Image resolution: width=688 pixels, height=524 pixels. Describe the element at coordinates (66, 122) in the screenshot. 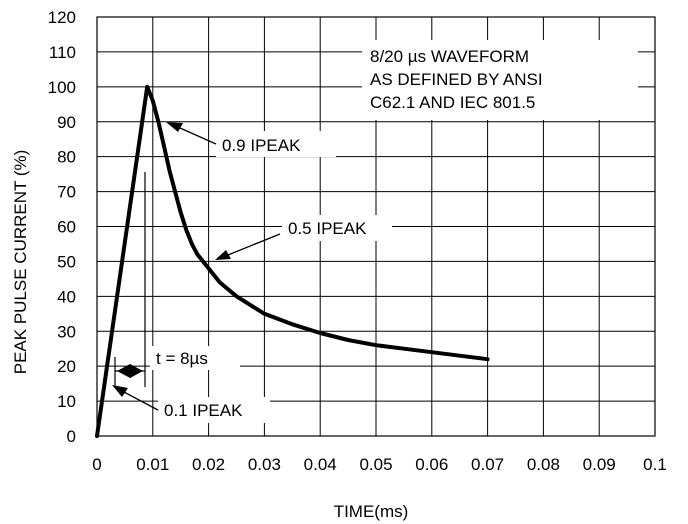

I see `y-tick-label: 90` at that location.